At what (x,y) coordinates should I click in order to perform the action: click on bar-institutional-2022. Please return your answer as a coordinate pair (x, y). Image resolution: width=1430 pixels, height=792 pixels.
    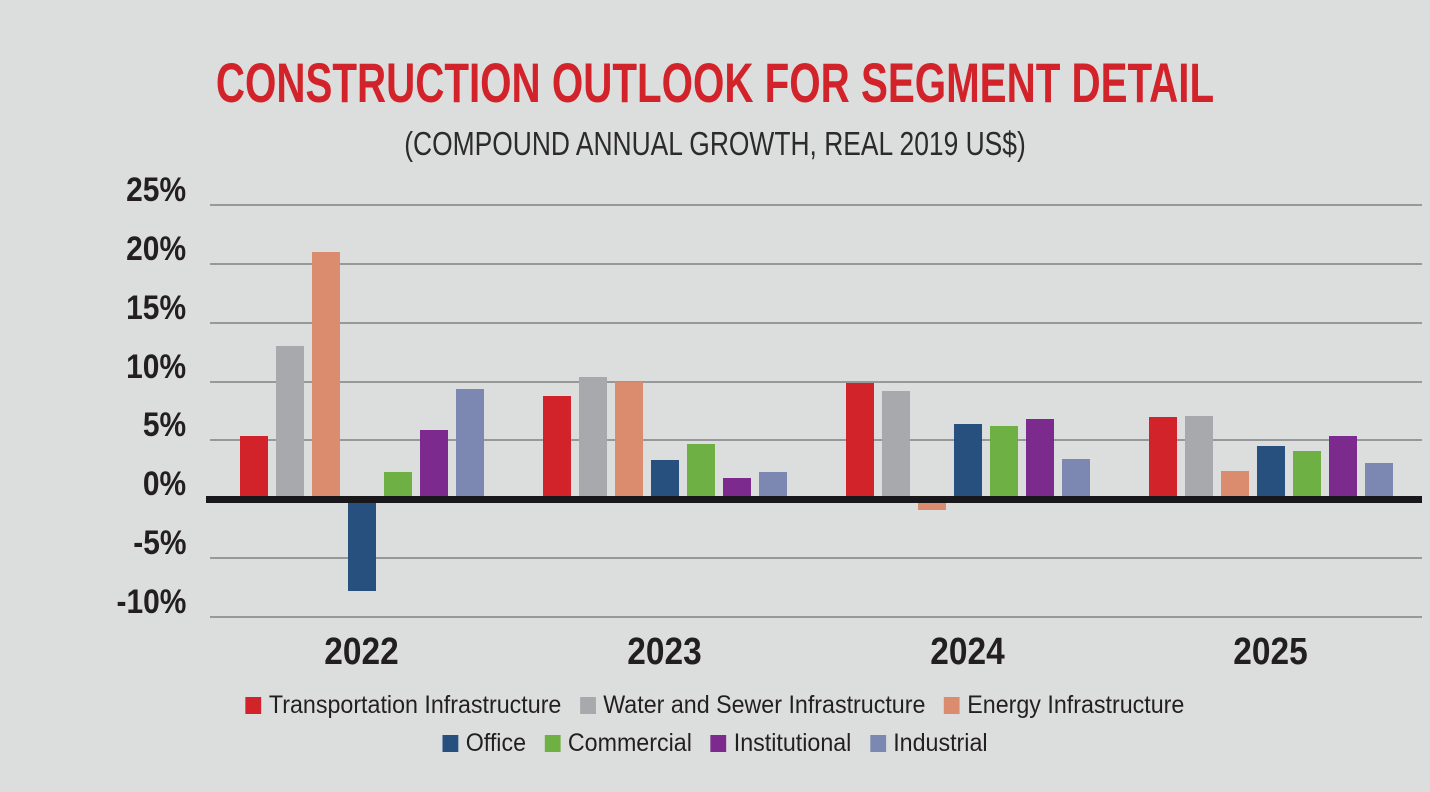
    Looking at the image, I should click on (433, 464).